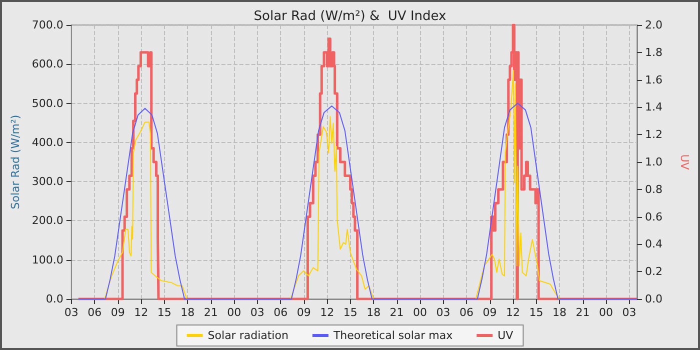 This screenshot has height=350, width=700. What do you see at coordinates (55, 299) in the screenshot?
I see `y-tick-label: 0.0` at bounding box center [55, 299].